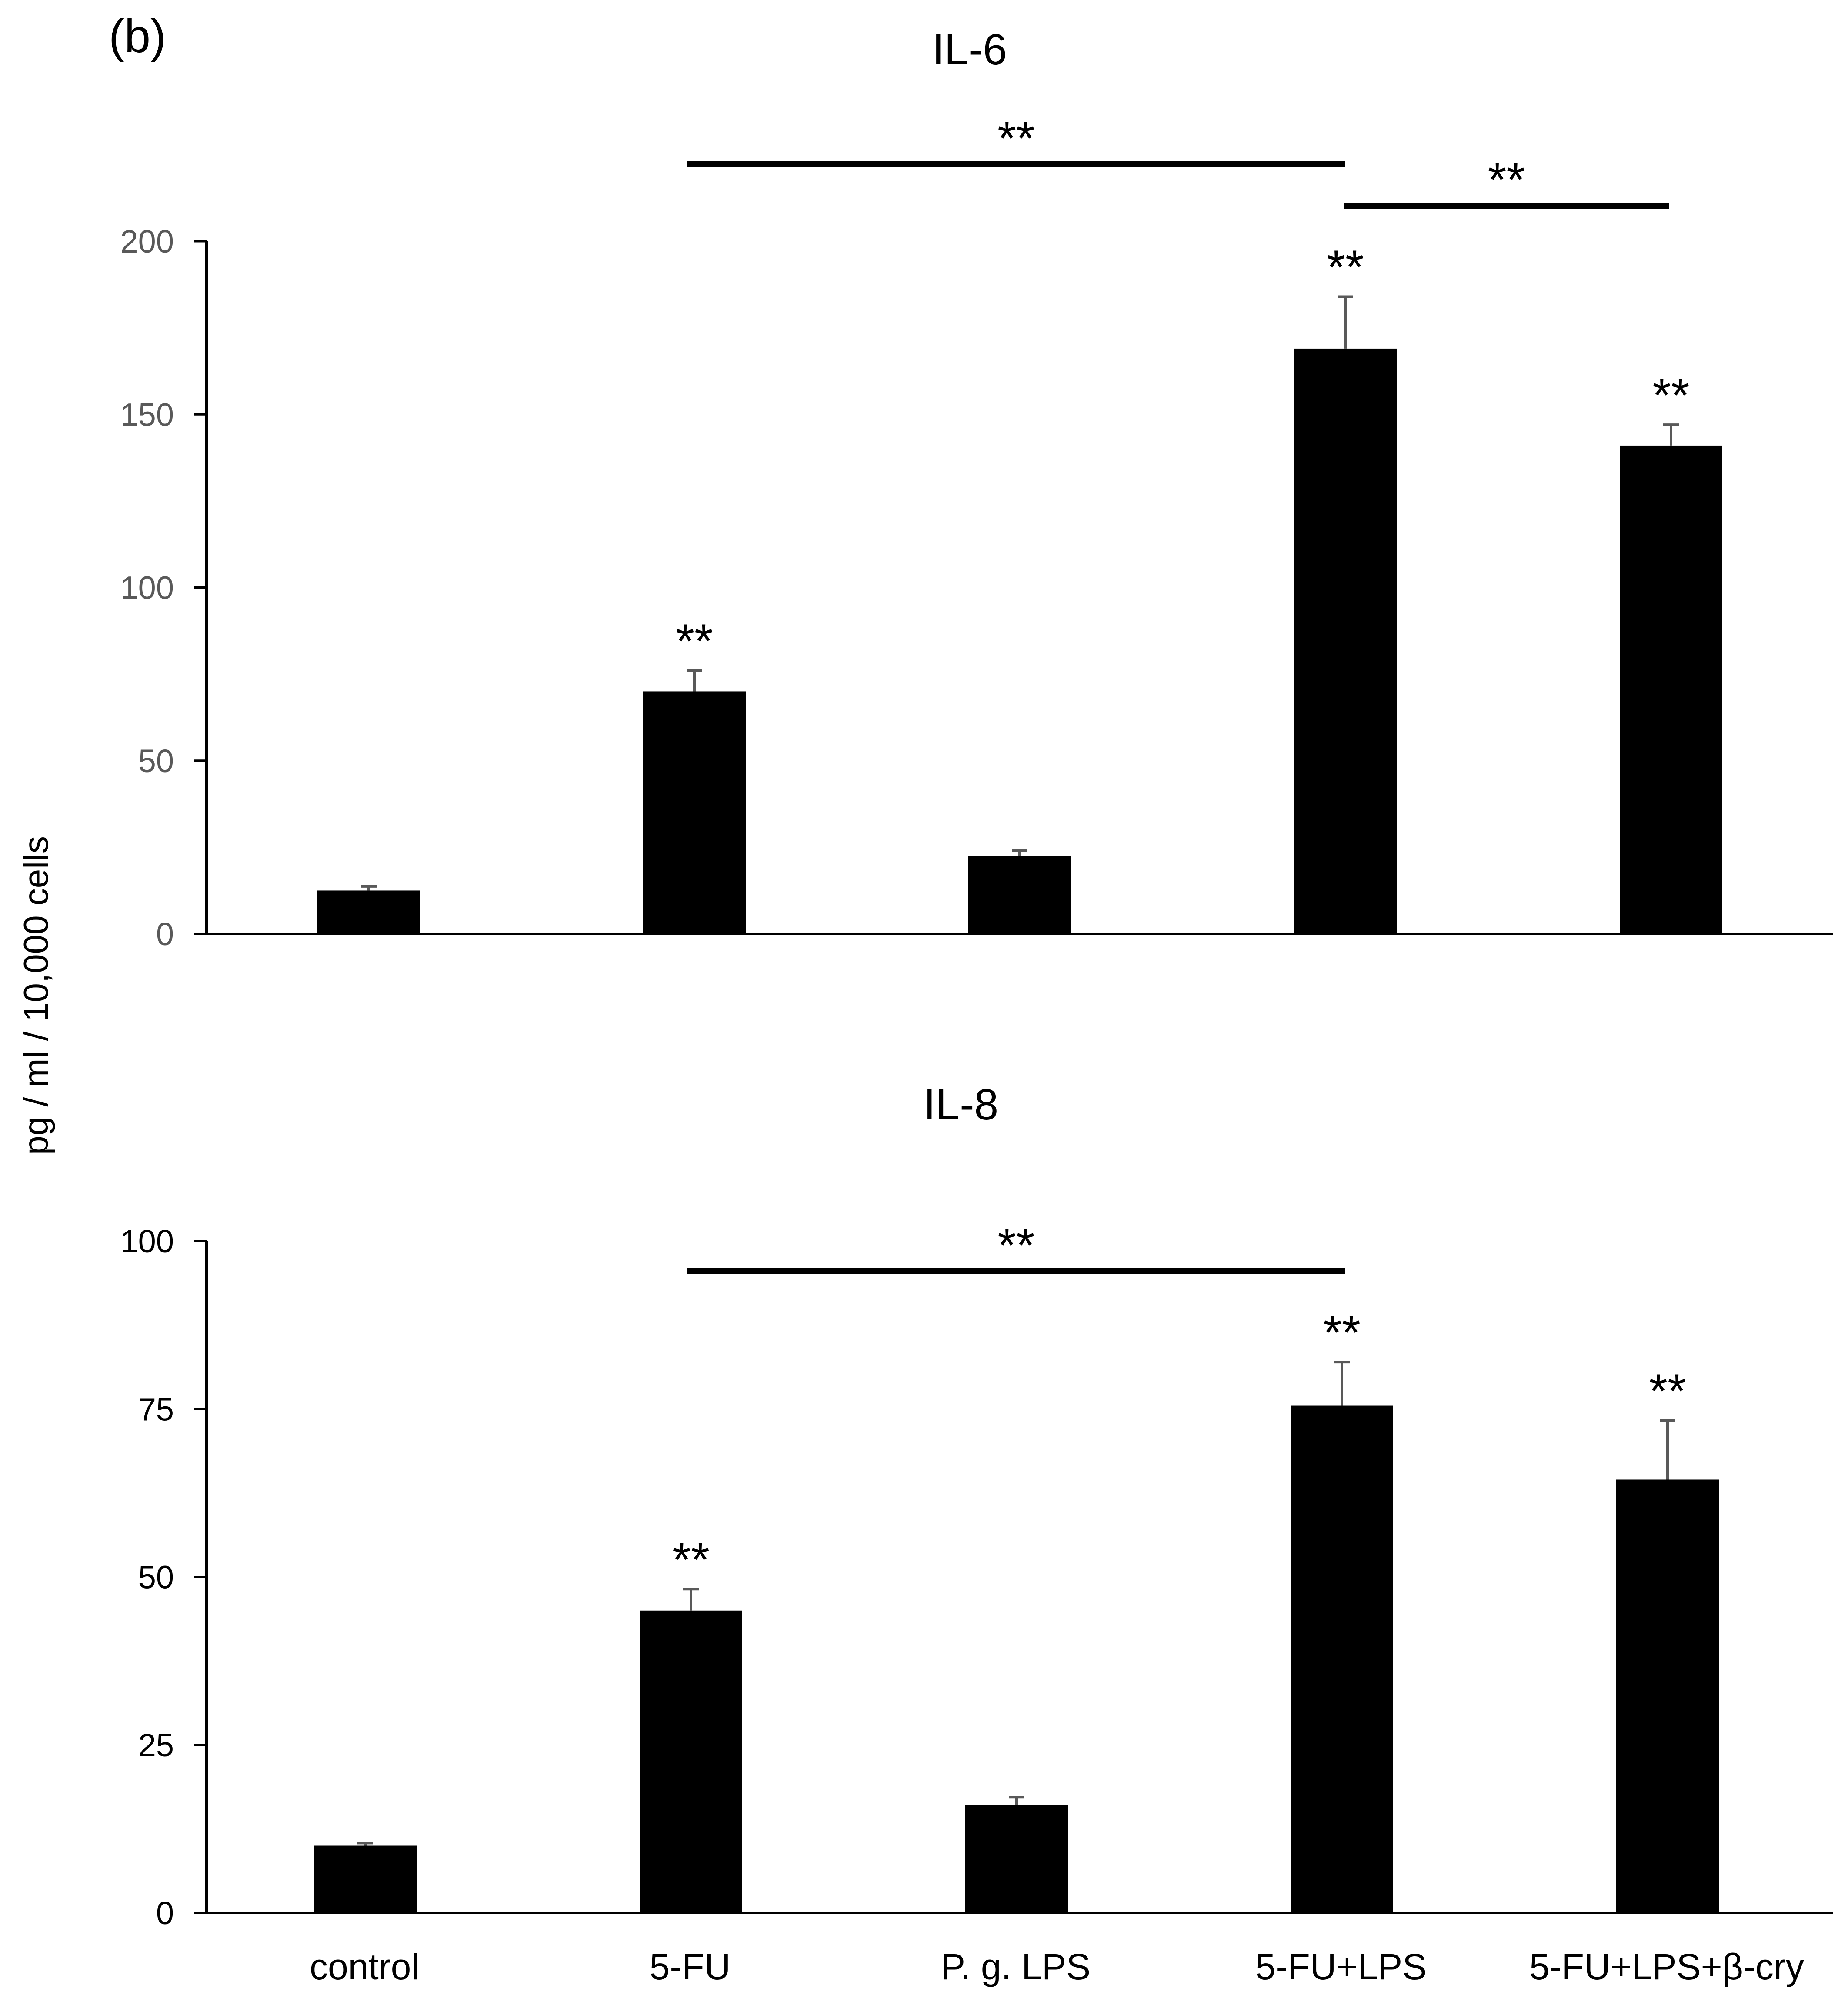 The height and width of the screenshot is (1995, 1848). I want to click on y-axis-label: pg / ml / 10,000 cells, so click(36, 995).